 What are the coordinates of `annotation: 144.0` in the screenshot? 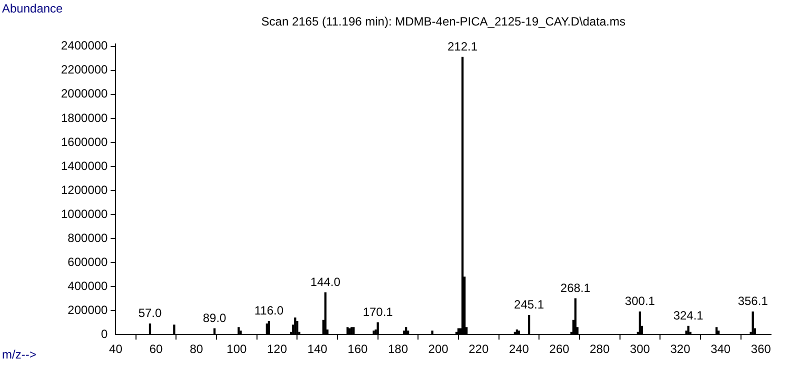 It's located at (325, 281).